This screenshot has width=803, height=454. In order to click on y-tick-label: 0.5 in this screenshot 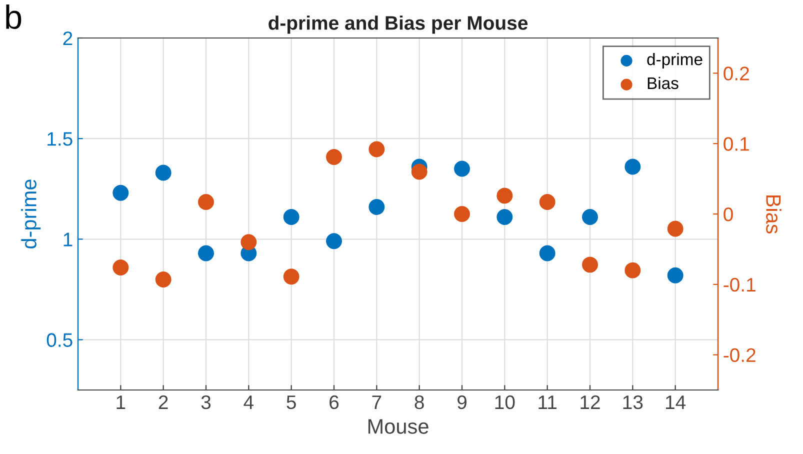, I will do `click(59, 340)`.